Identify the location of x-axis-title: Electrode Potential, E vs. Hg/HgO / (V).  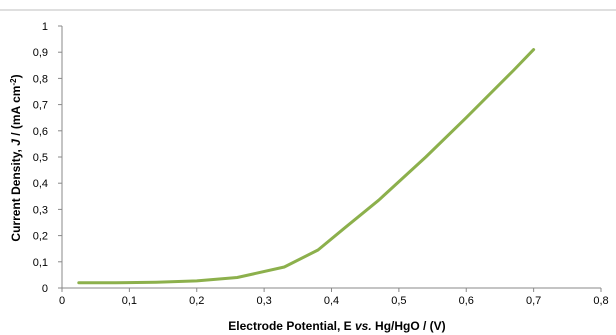
(336, 326).